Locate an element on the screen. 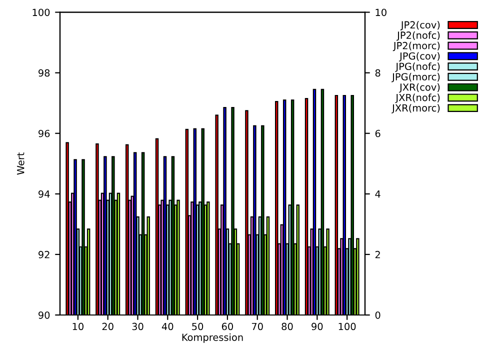 The height and width of the screenshot is (350, 500). x-tick-label: 70 is located at coordinates (257, 326).